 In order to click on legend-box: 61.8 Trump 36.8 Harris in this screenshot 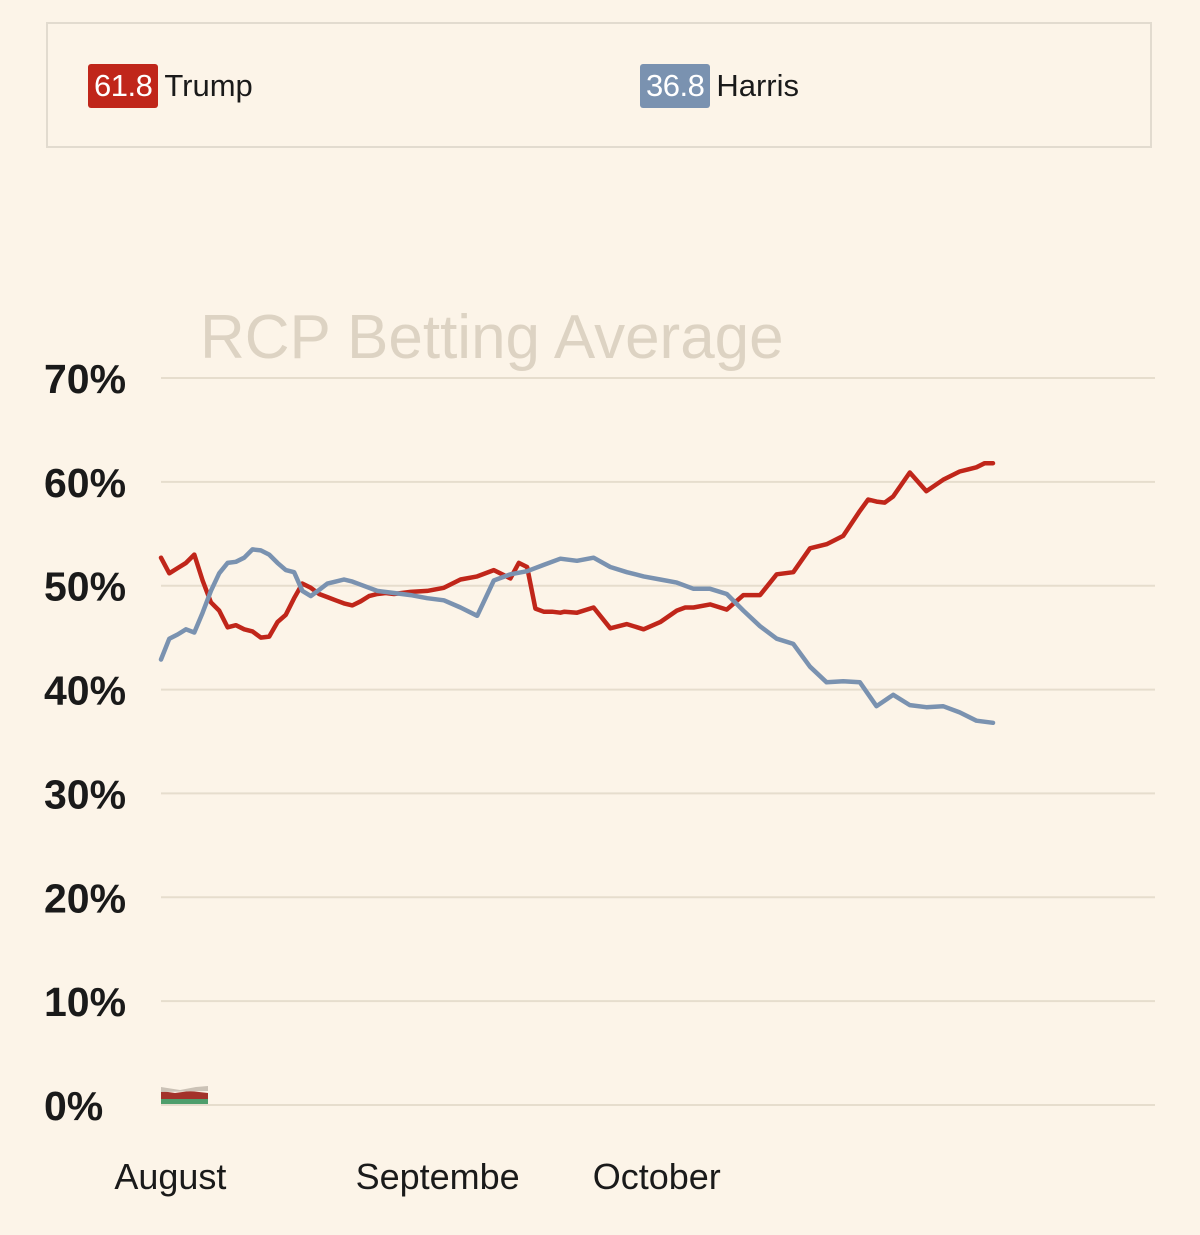, I will do `click(599, 85)`.